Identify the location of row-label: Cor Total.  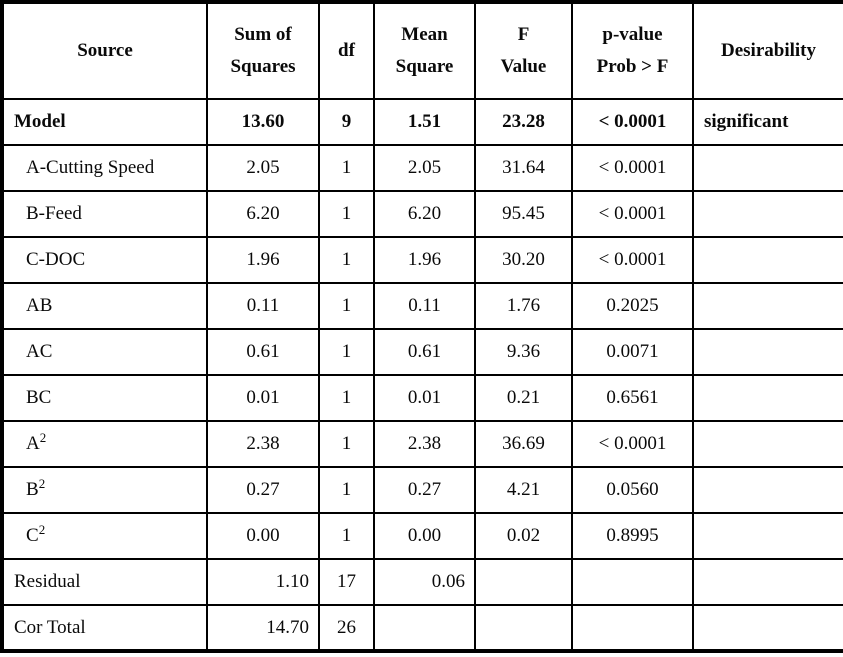
(50, 627).